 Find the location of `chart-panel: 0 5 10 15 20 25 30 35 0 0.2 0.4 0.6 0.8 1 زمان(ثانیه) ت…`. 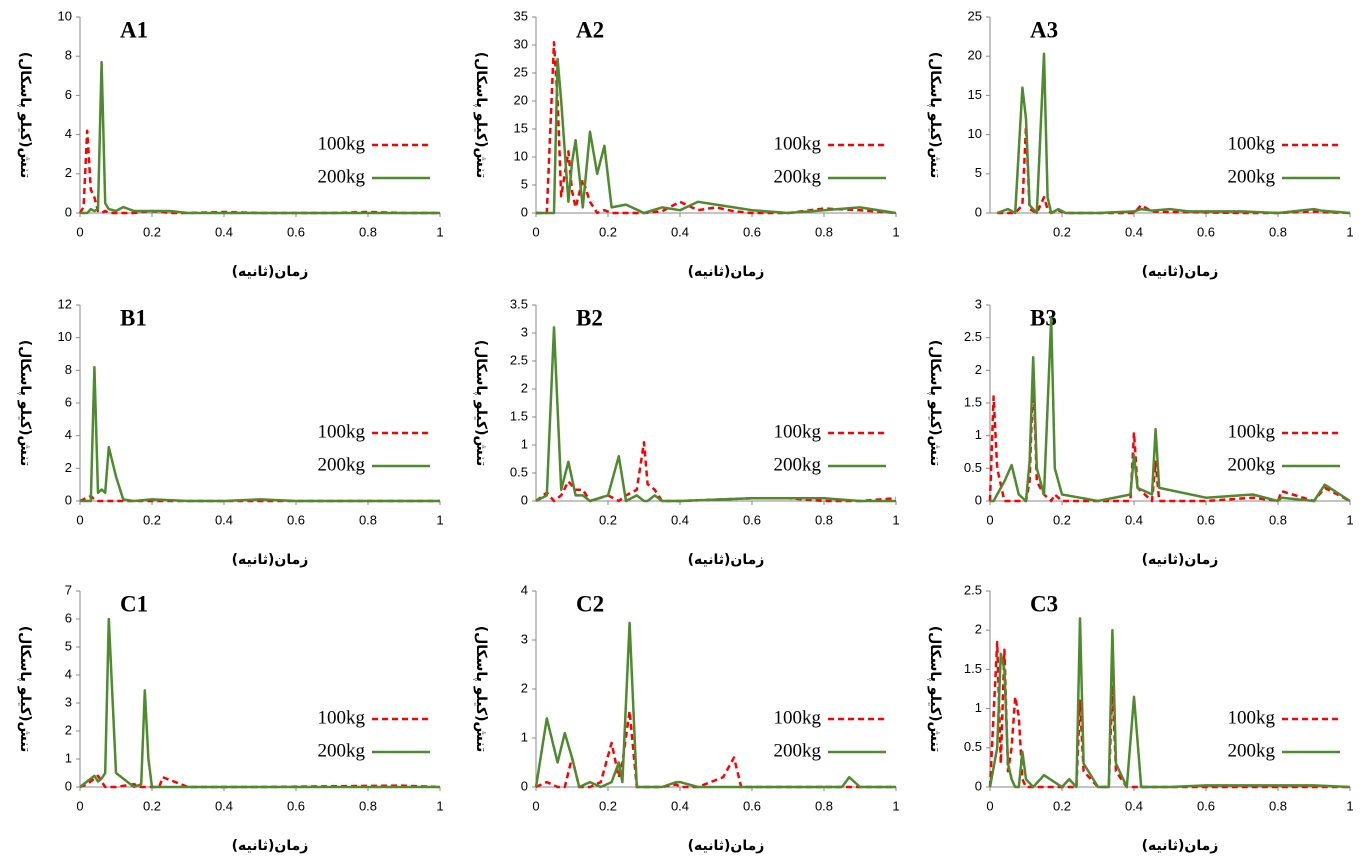

chart-panel: 0 5 10 15 20 25 30 35 0 0.2 0.4 0.6 0.8 1 زمان(ثانیه) ت… is located at coordinates (686, 144).